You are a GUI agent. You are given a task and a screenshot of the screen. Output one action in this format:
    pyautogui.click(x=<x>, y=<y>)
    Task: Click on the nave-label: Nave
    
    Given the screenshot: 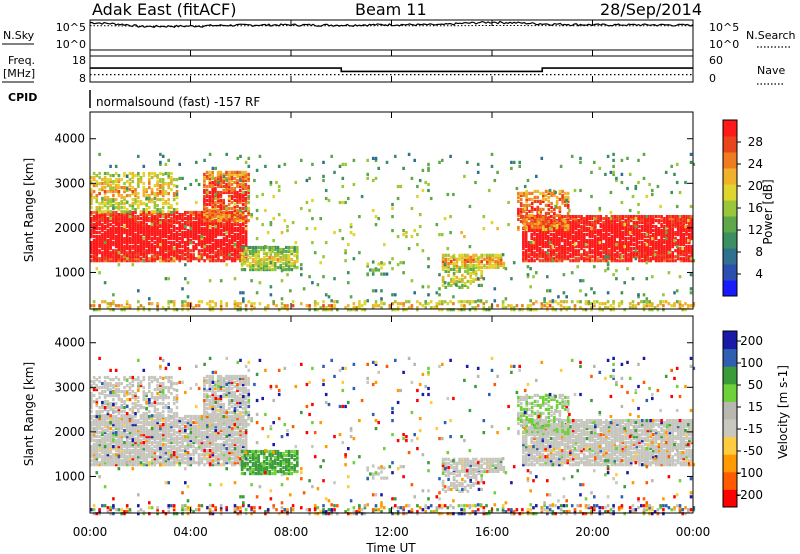 What is the action you would take?
    pyautogui.click(x=771, y=70)
    